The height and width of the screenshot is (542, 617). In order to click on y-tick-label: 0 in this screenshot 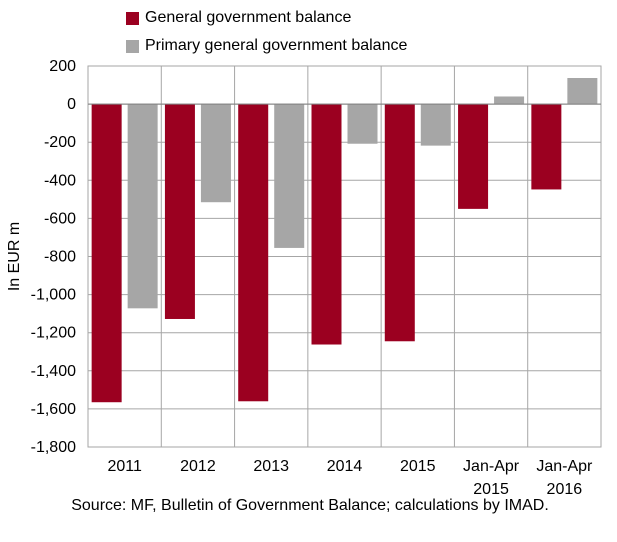, I will do `click(71, 104)`.